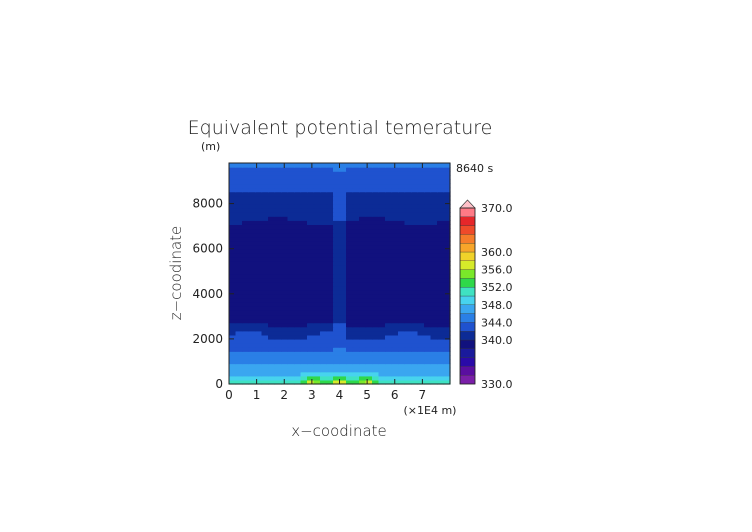 The image size is (752, 532). I want to click on colorbar, so click(467, 292).